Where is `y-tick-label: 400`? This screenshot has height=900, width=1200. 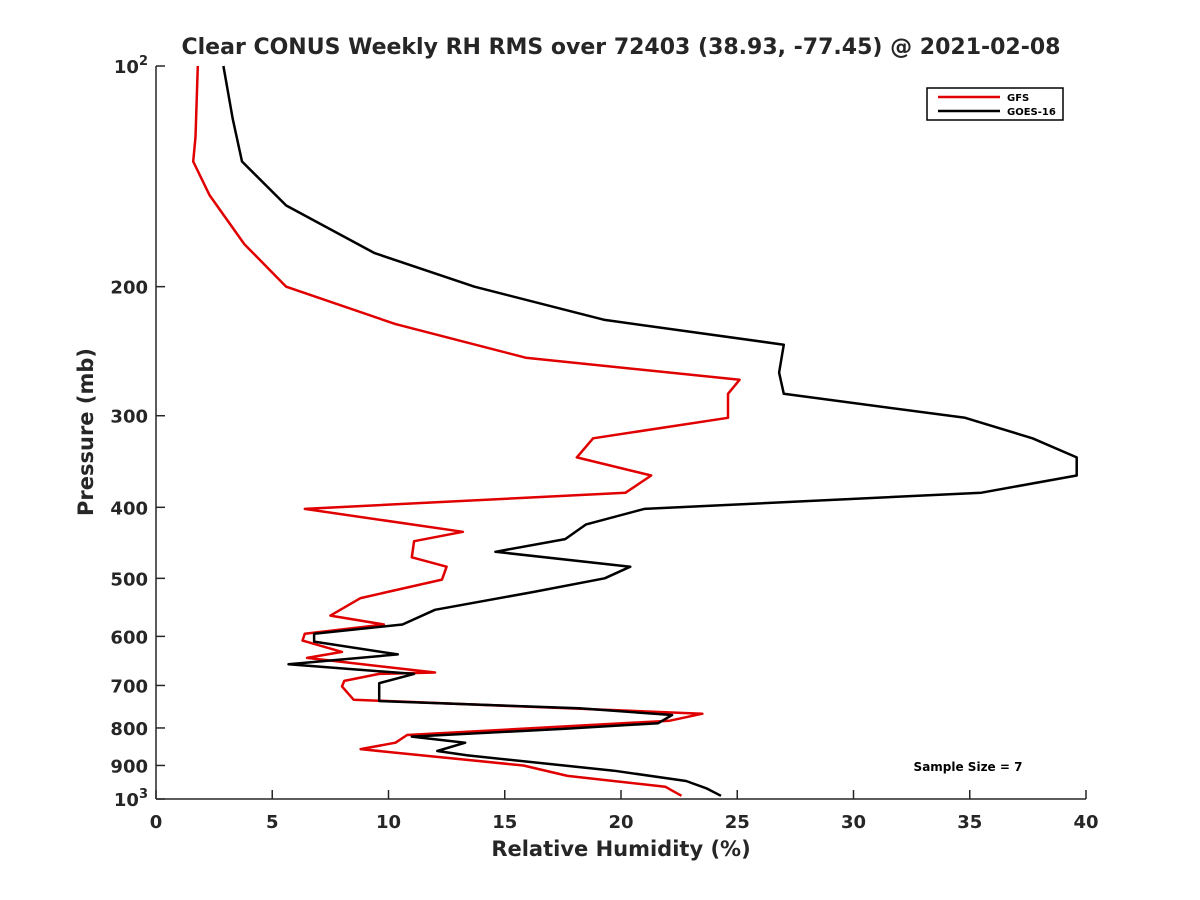
y-tick-label: 400 is located at coordinates (129, 508).